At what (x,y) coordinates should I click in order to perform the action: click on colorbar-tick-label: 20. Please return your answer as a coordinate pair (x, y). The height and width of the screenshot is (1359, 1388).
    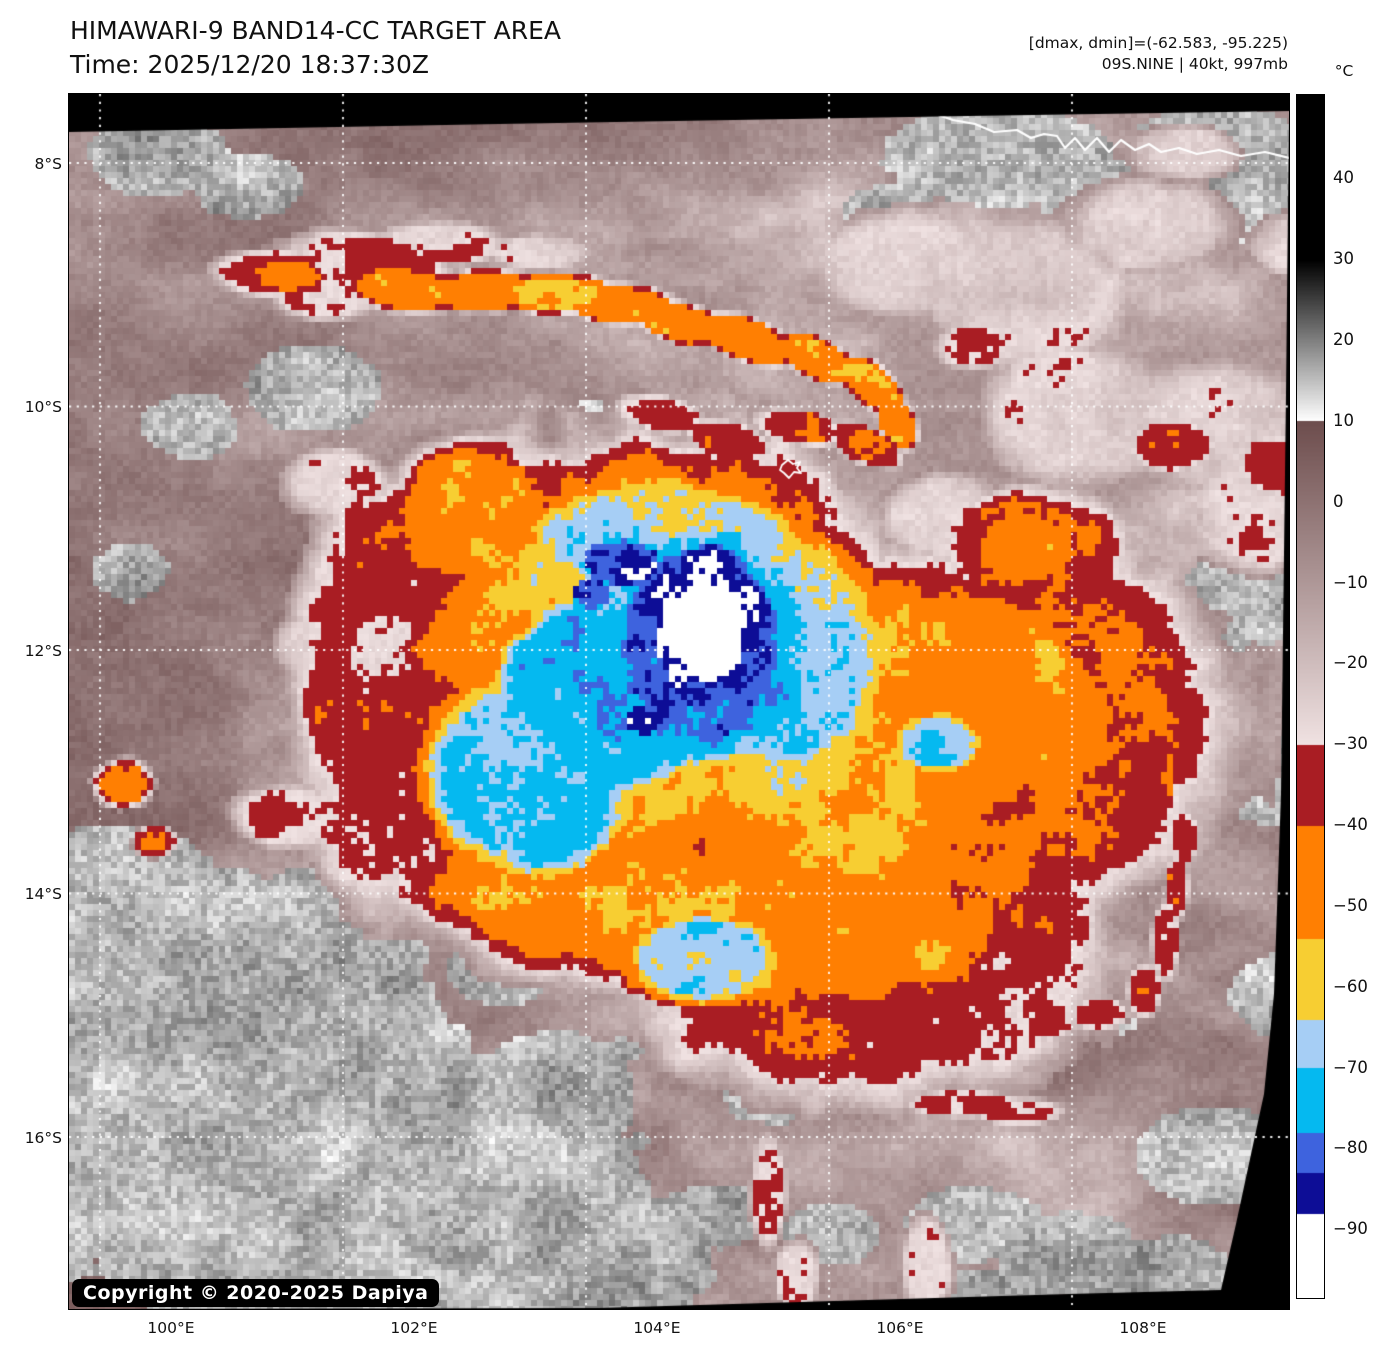
    Looking at the image, I should click on (1343, 339).